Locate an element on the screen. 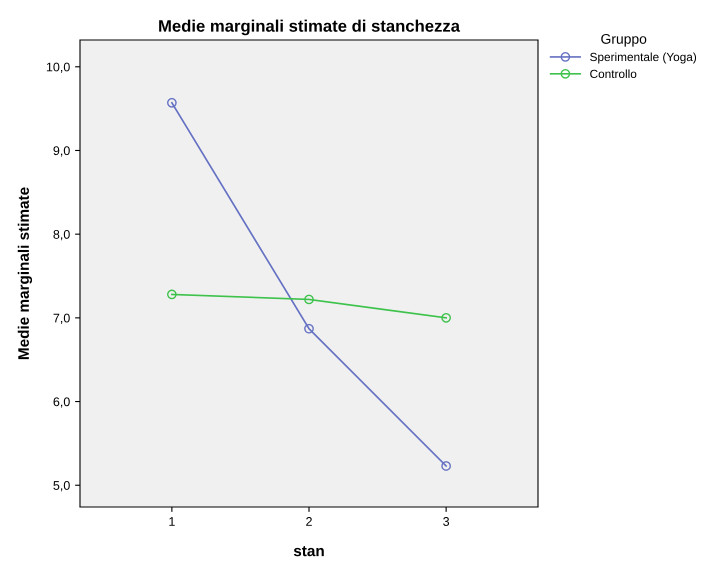 This screenshot has width=708, height=575. legend-label: Sperimentale (Yoga) is located at coordinates (643, 58).